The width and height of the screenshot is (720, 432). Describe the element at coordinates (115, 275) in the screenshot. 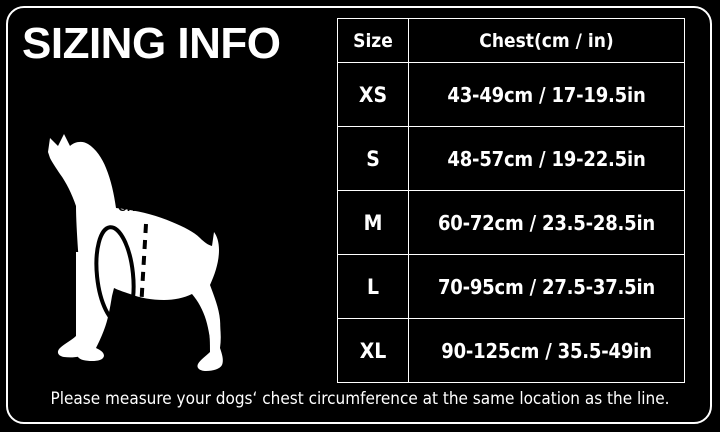

I see `chest-measure-ellipse` at that location.